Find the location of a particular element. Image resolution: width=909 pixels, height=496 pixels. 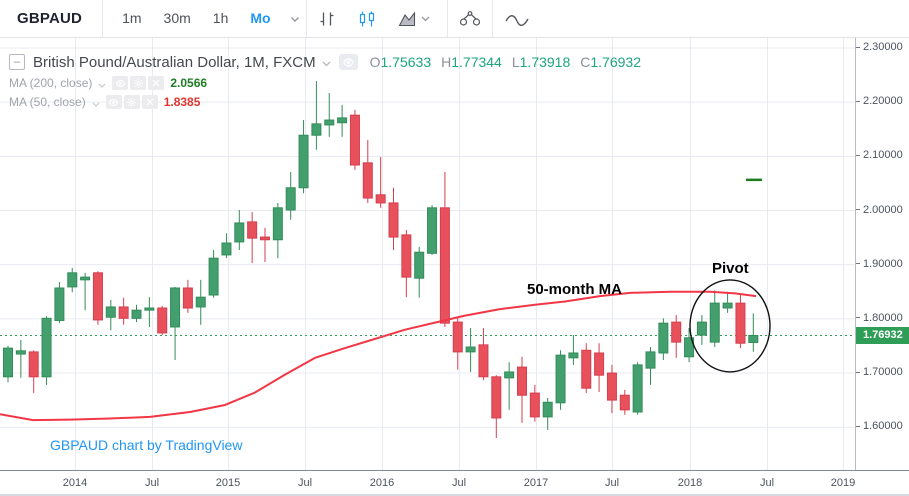

interval-button-Mo: Mo is located at coordinates (260, 18).